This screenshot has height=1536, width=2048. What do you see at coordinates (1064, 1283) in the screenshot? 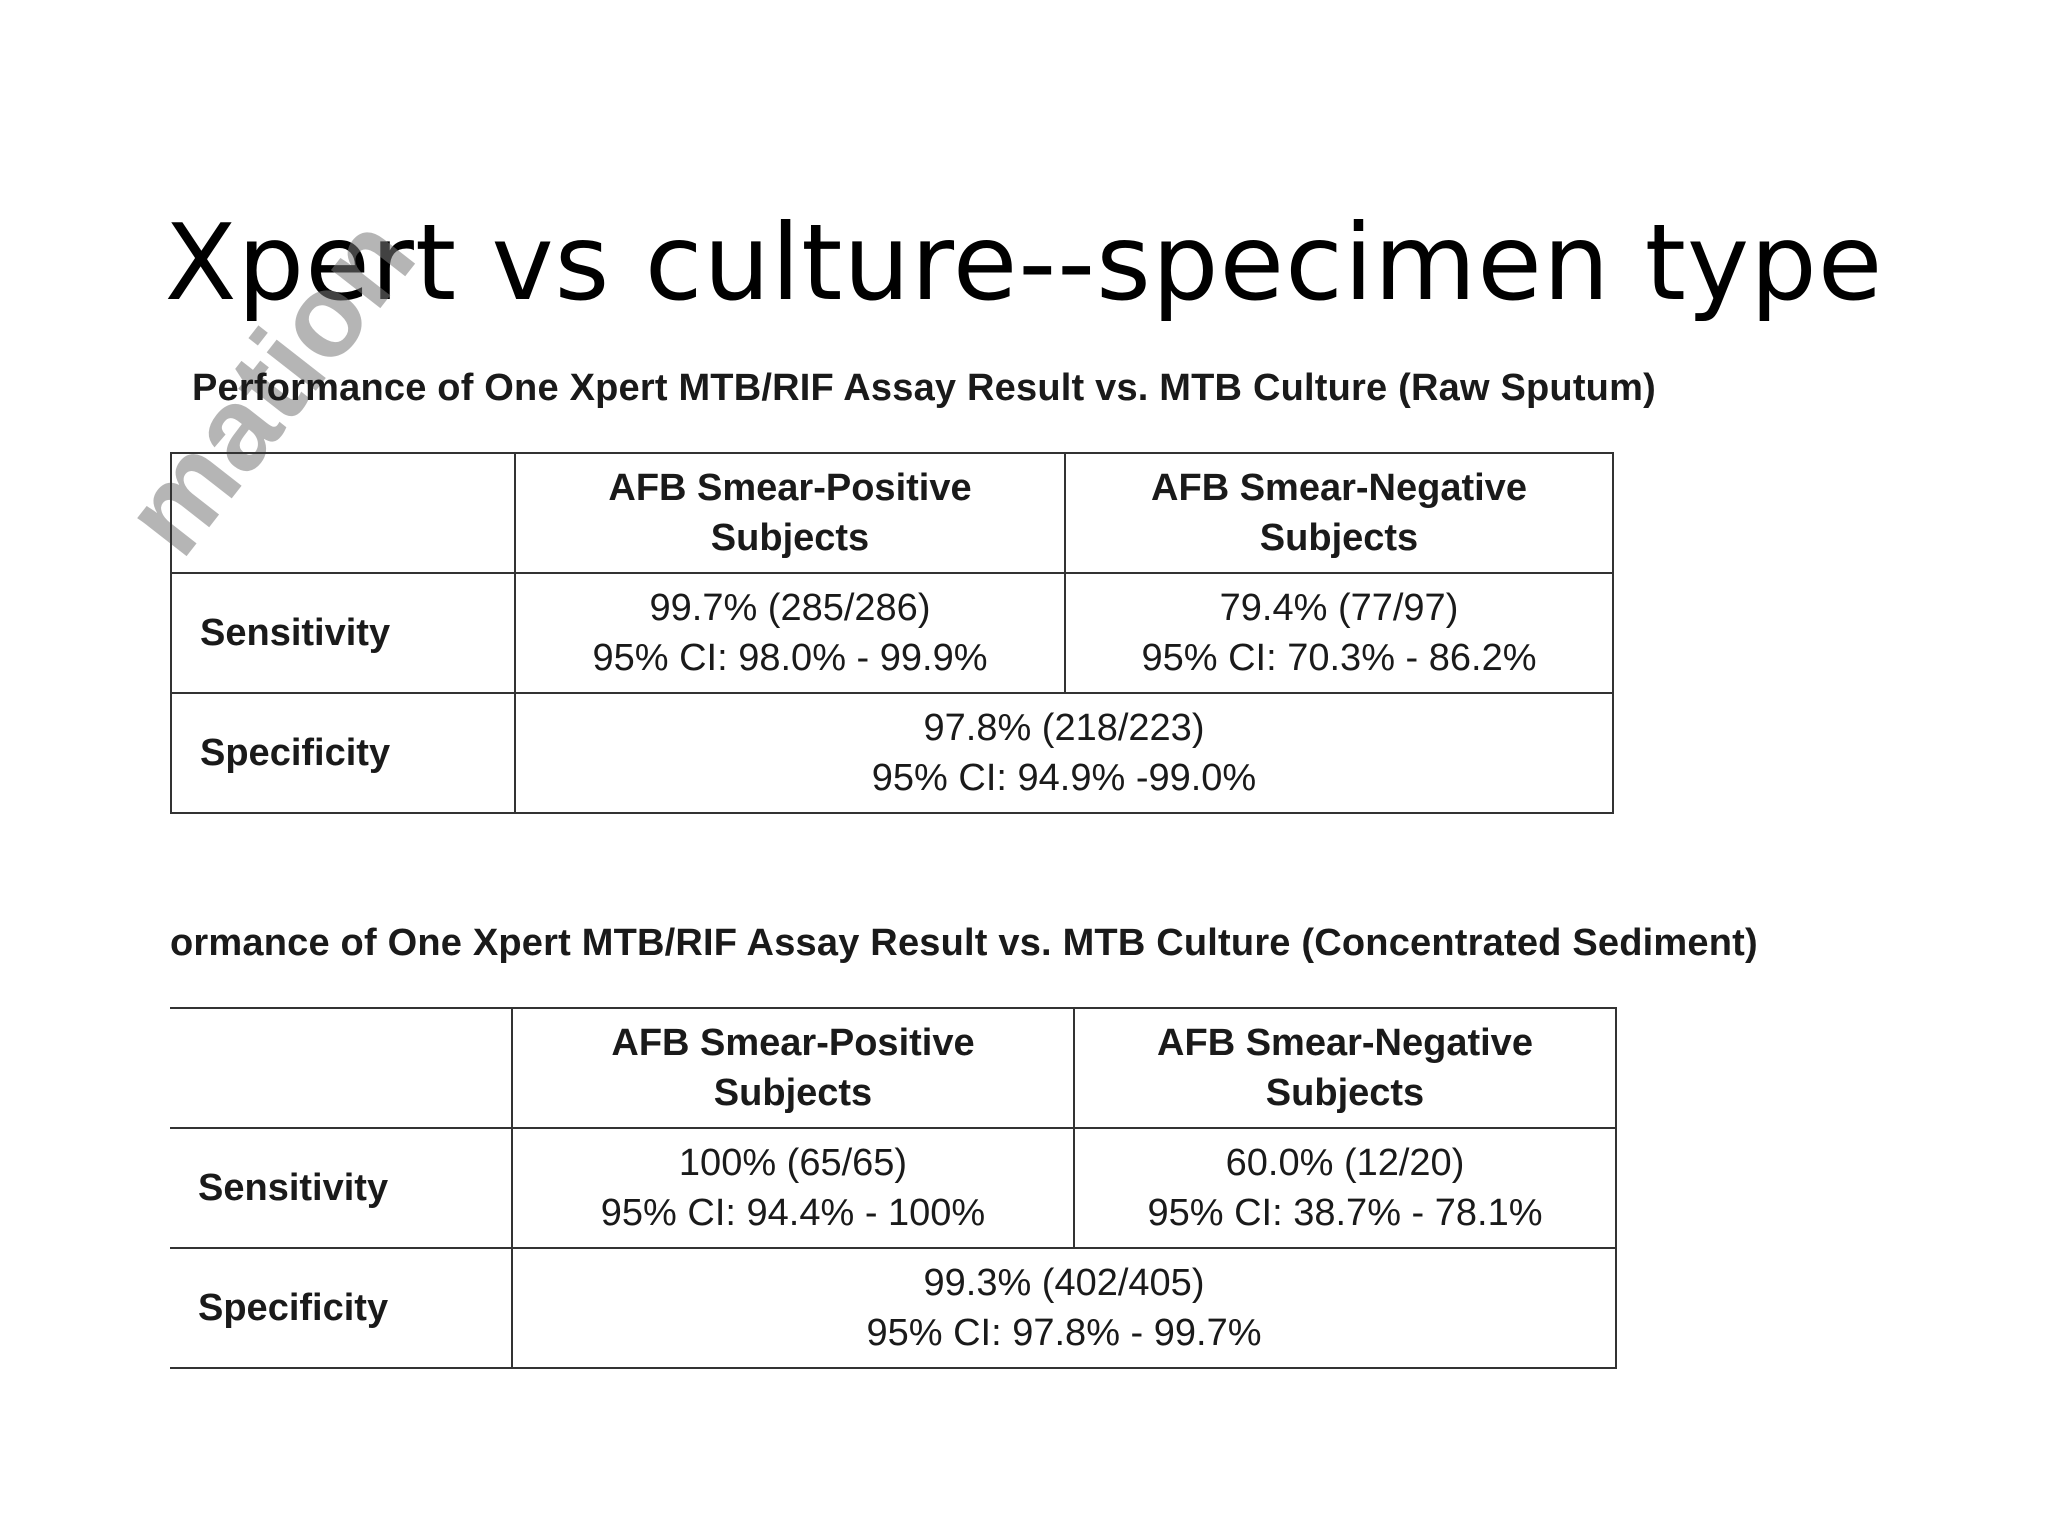
I see `value-line: 99.3% (402/405)` at bounding box center [1064, 1283].